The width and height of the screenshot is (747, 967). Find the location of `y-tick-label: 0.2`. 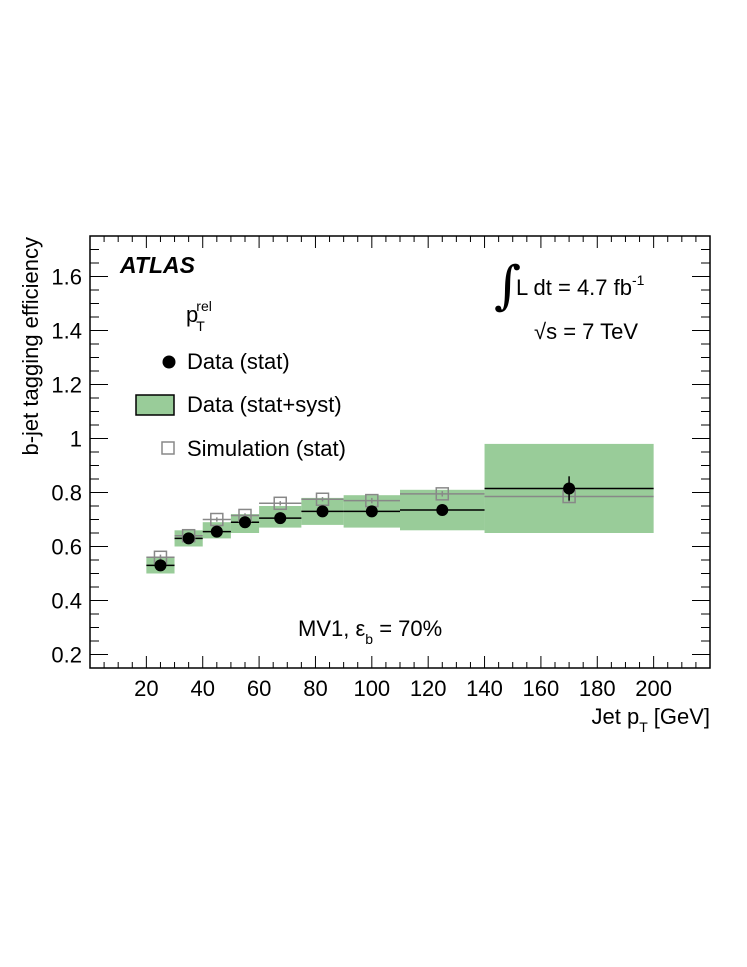

y-tick-label: 0.2 is located at coordinates (66, 655).